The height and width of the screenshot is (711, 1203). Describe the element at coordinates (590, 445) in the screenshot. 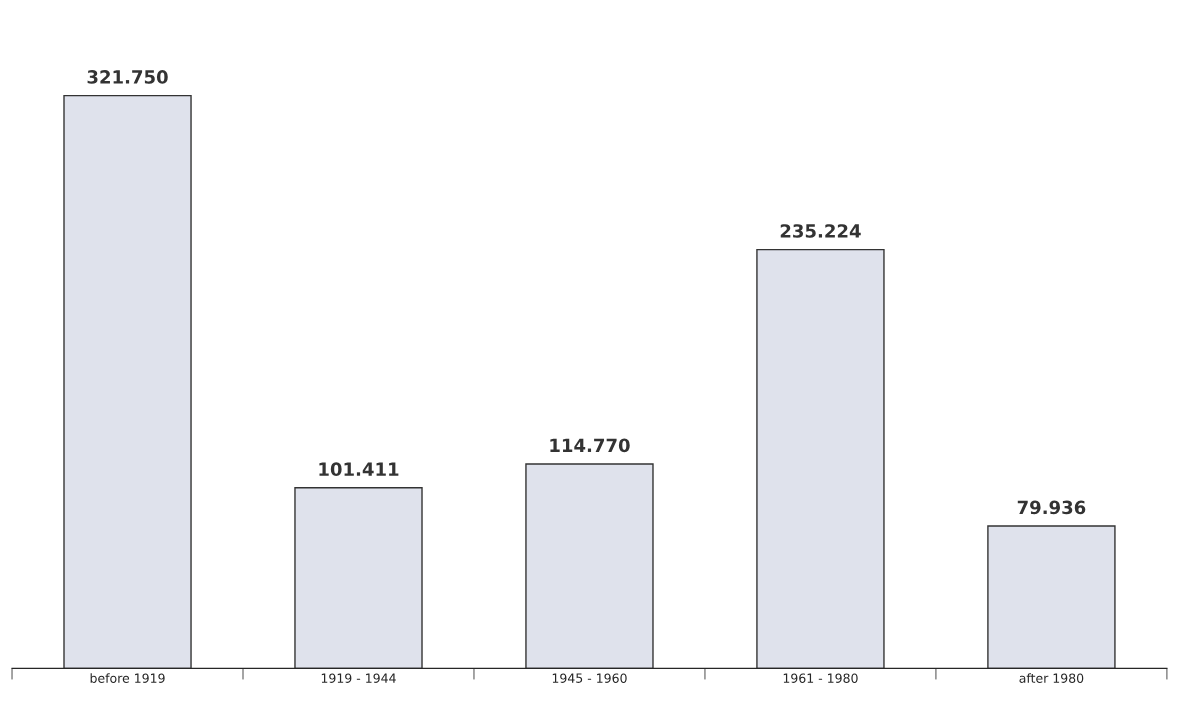

I see `data-label: 114.770` at that location.